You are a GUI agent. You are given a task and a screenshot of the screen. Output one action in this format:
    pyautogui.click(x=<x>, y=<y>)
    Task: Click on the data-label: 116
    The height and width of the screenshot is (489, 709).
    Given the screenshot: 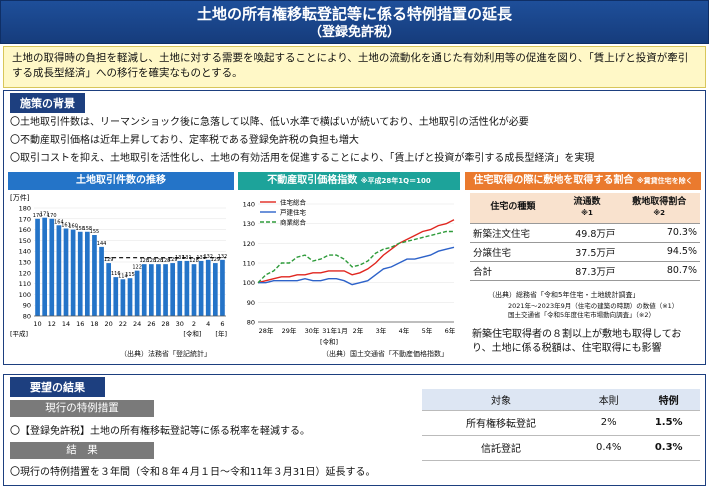 What is the action you would take?
    pyautogui.click(x=116, y=274)
    